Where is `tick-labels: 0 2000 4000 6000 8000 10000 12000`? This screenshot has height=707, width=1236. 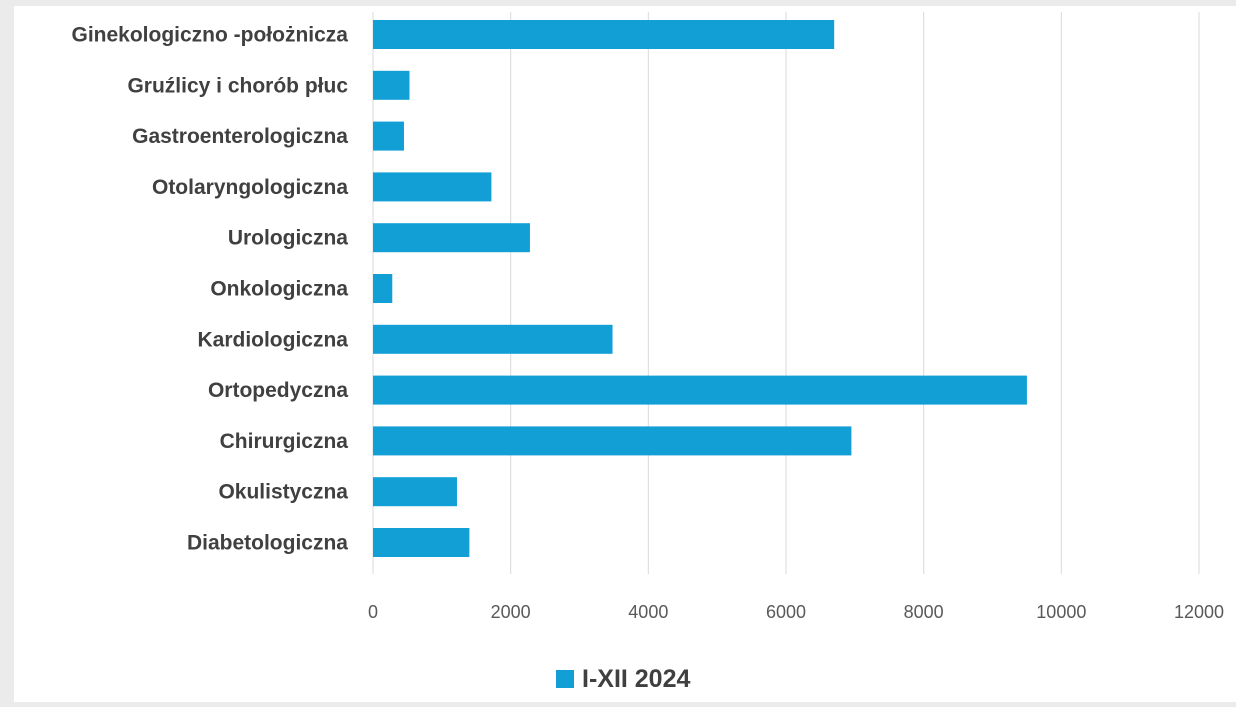
tick-labels: 0 2000 4000 6000 8000 10000 12000 is located at coordinates (796, 612).